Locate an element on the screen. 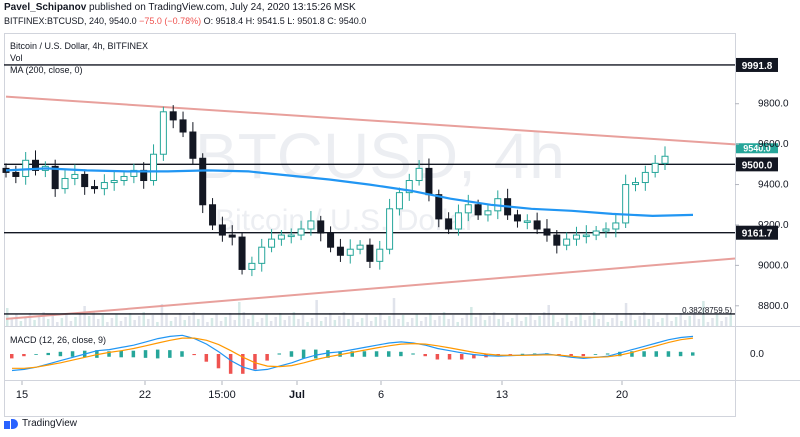 This screenshot has width=800, height=437. ma-200-line is located at coordinates (349, 192).